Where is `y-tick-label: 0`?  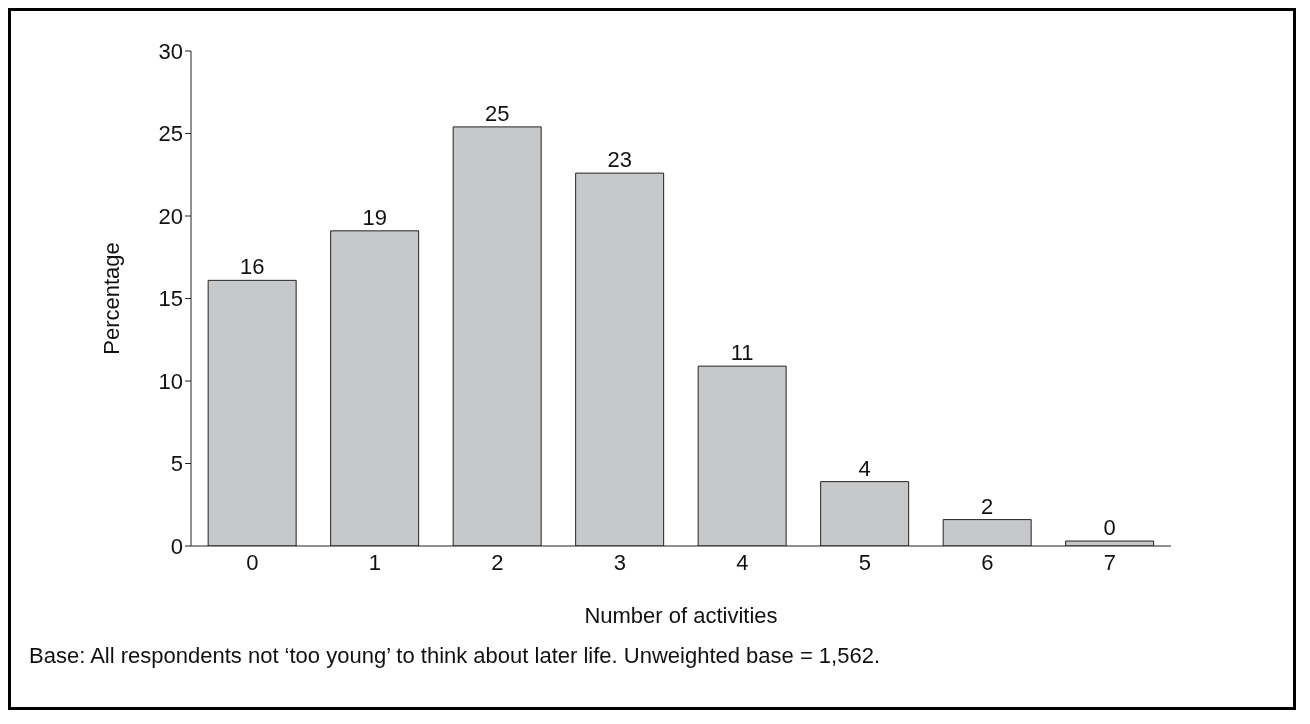
y-tick-label: 0 is located at coordinates (176, 546).